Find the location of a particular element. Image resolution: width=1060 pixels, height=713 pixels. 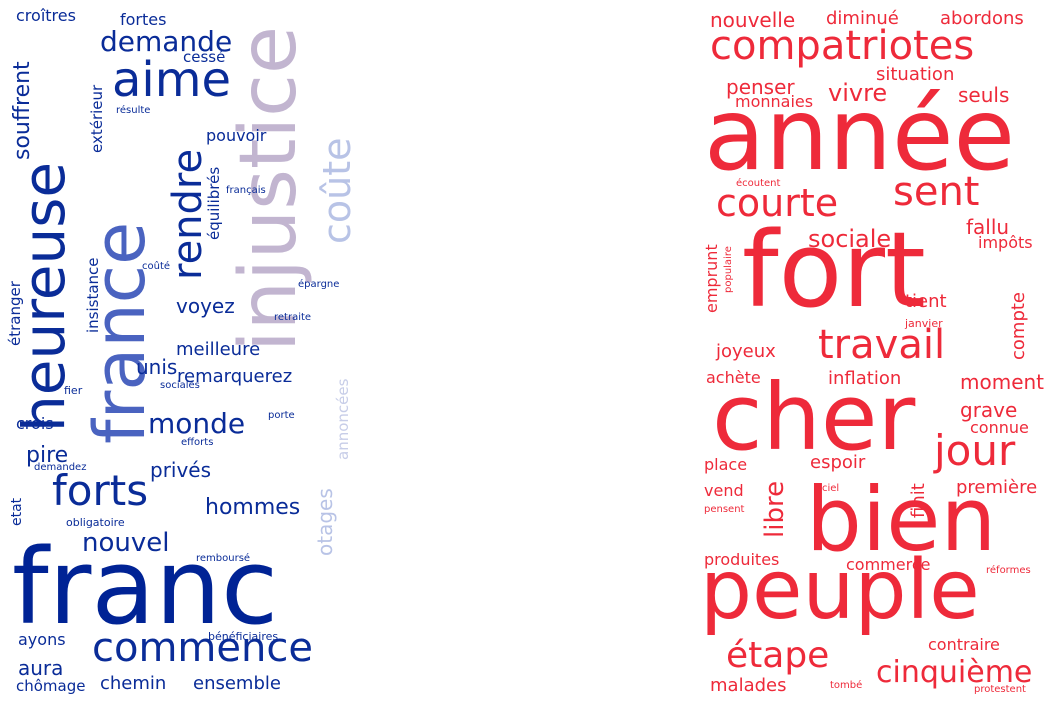

cloud-word-left: épargne is located at coordinates (319, 284).